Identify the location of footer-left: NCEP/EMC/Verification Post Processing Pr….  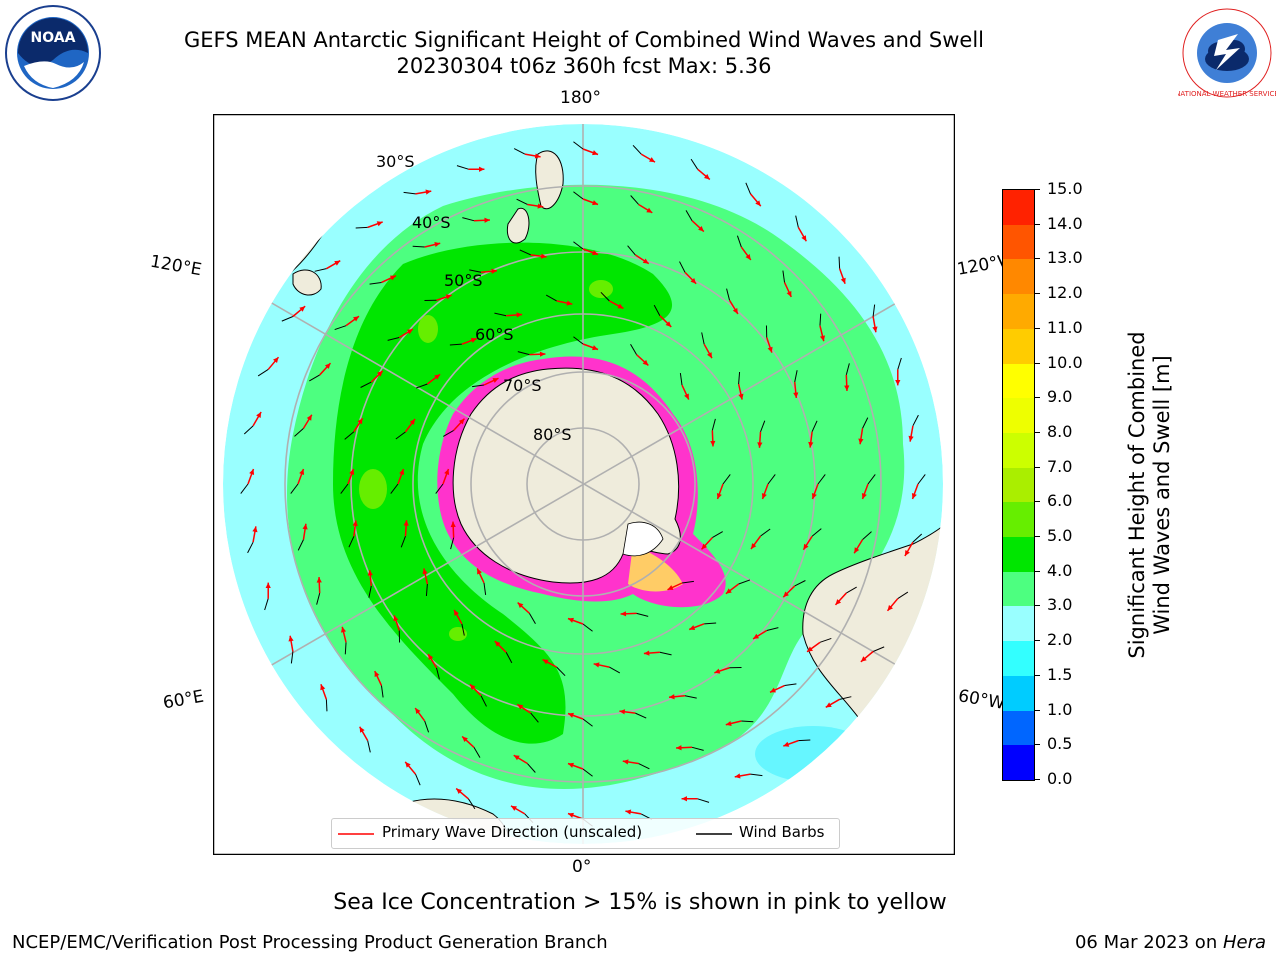
(310, 942).